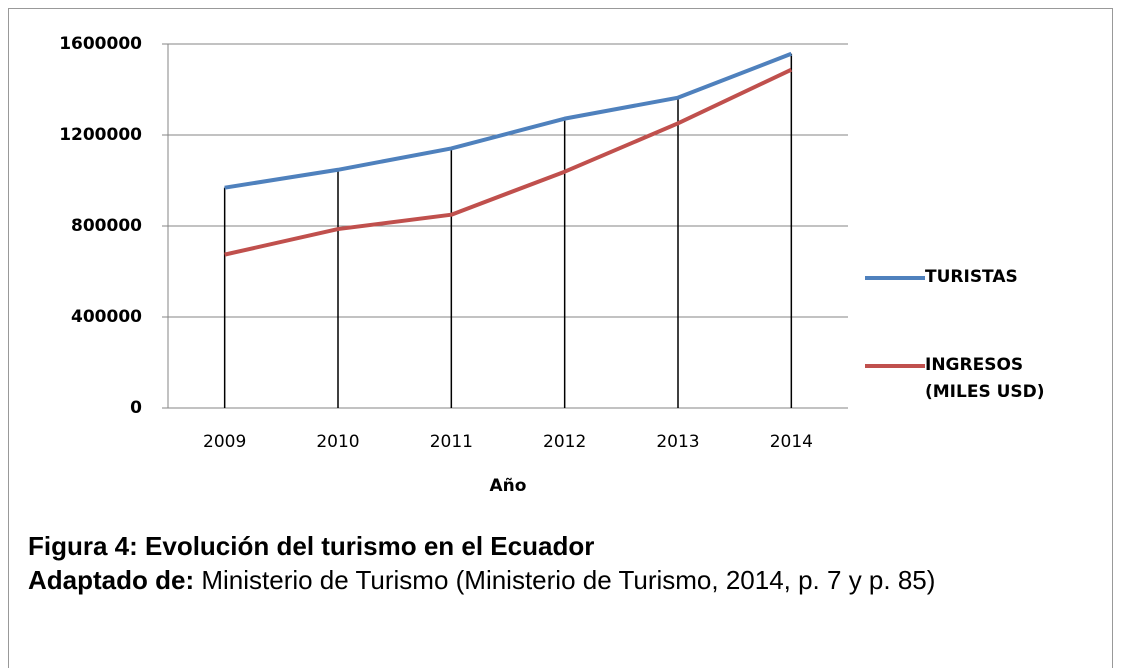  Describe the element at coordinates (451, 442) in the screenshot. I see `x-tick-label: 2011` at that location.